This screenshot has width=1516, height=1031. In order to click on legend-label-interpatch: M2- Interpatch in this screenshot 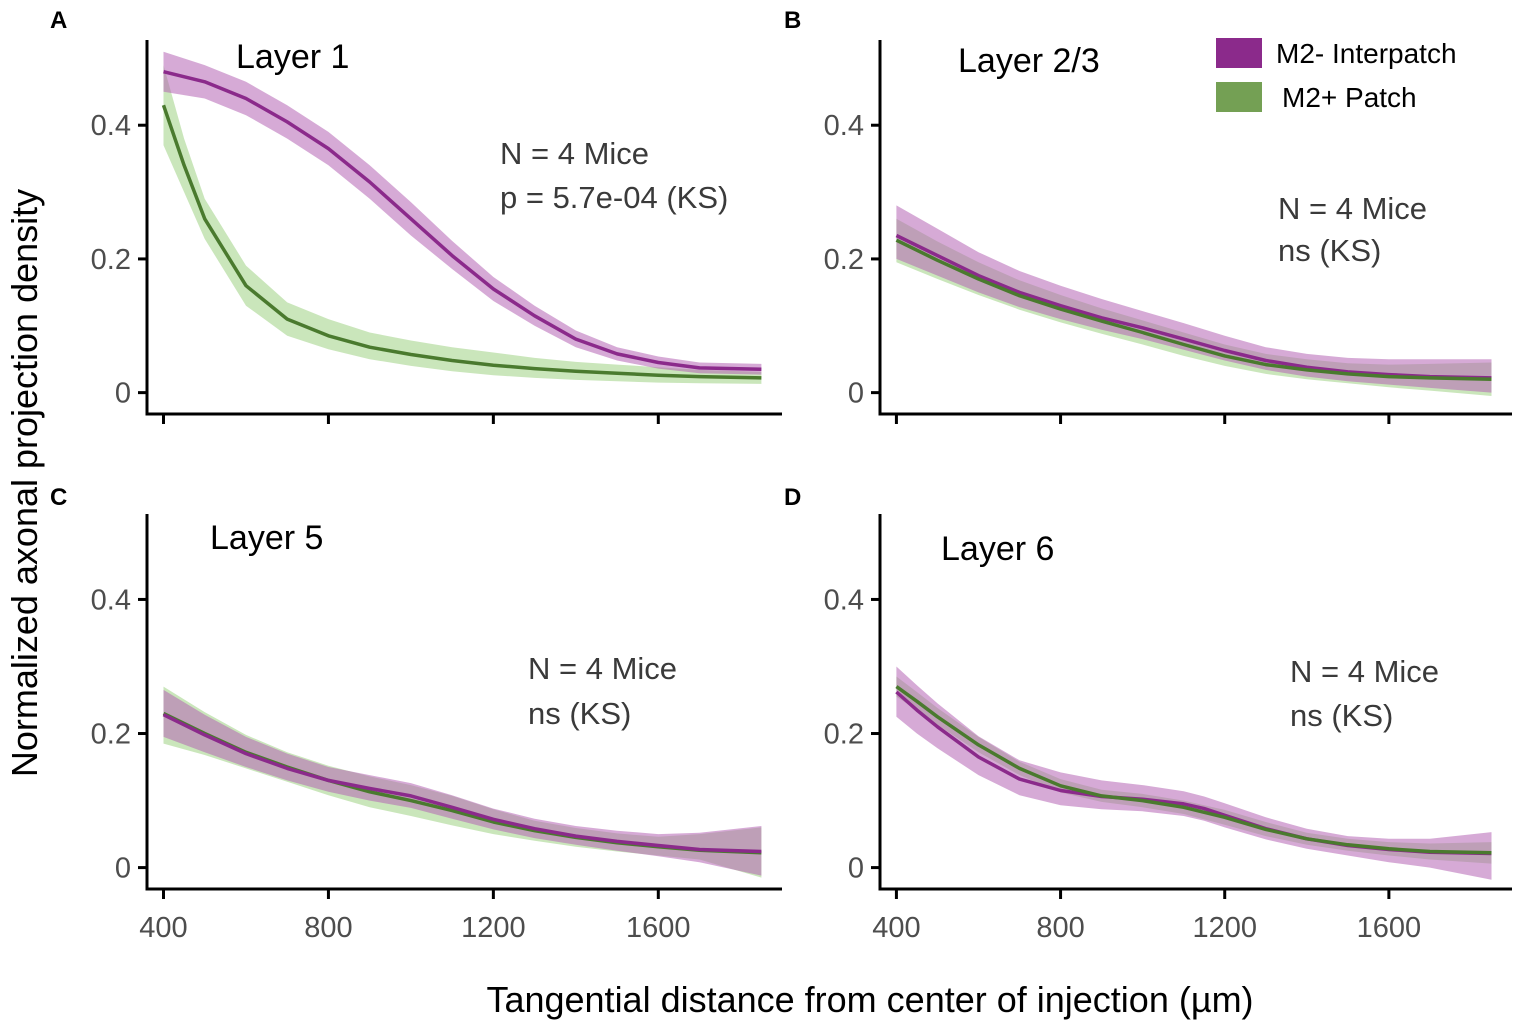, I will do `click(1366, 53)`.